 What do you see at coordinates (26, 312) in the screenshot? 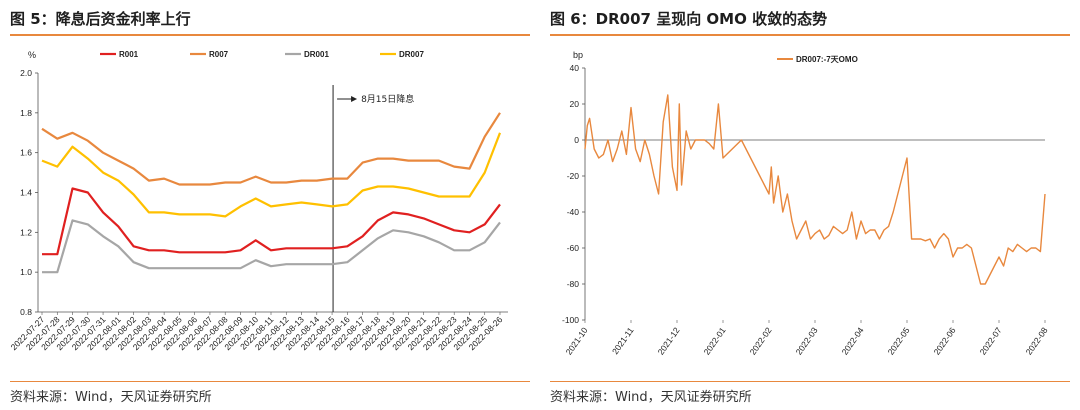
I see `y-tick-label: 0.8` at bounding box center [26, 312].